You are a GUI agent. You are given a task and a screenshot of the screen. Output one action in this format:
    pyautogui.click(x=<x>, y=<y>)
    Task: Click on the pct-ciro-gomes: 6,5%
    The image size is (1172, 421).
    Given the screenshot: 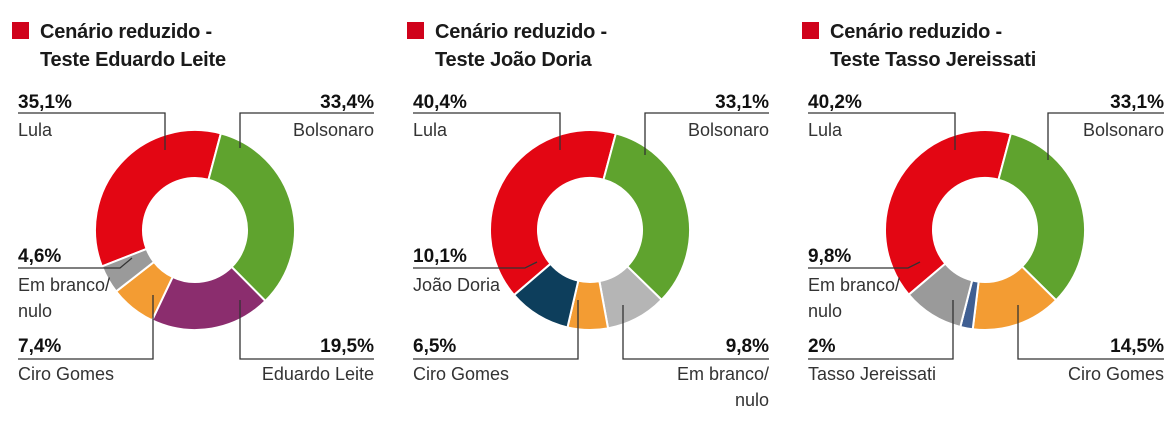 What is the action you would take?
    pyautogui.click(x=435, y=346)
    